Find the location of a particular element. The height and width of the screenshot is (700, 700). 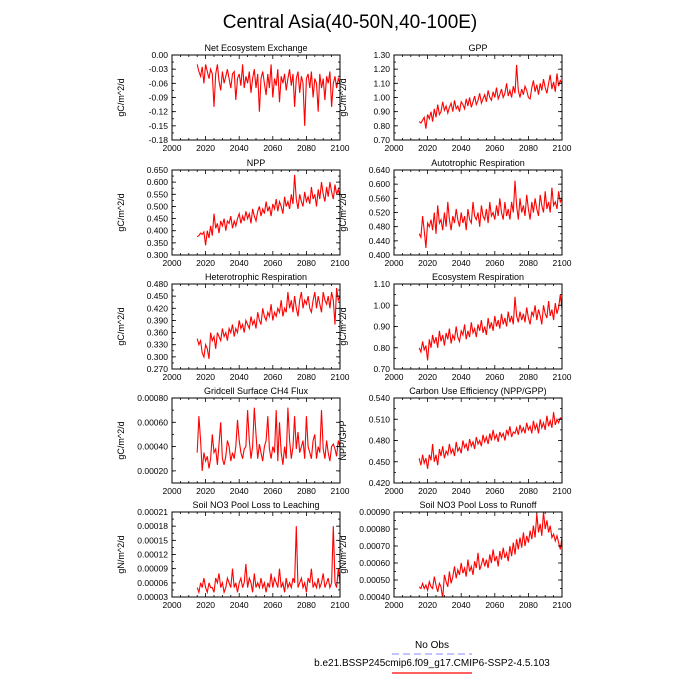

y-tick-label: 0.80 is located at coordinates (381, 126).